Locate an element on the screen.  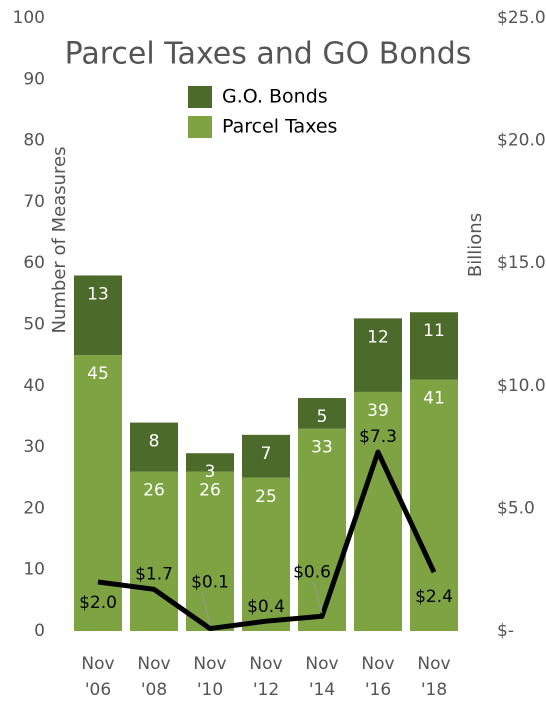
bar-value-label: 7 is located at coordinates (266, 454).